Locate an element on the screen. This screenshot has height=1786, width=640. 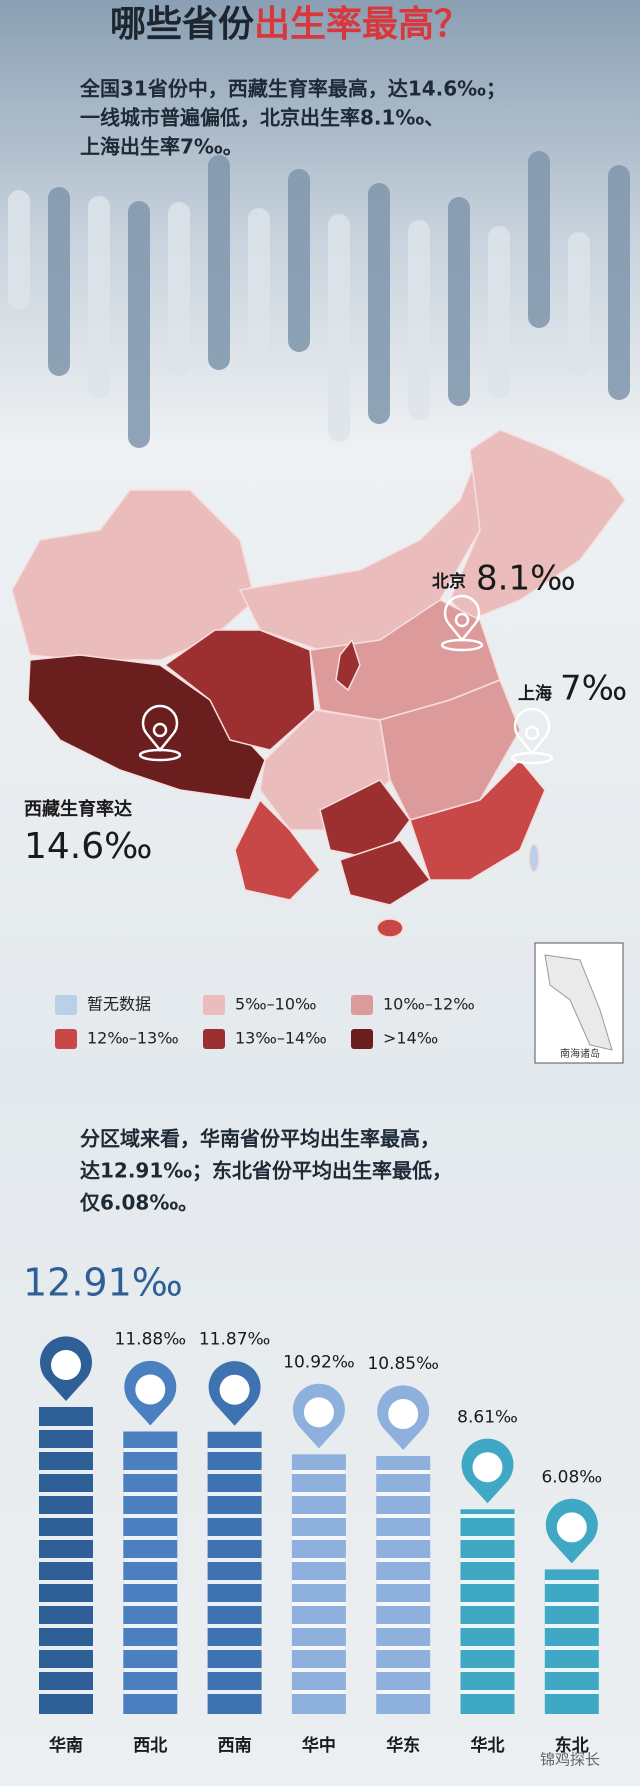
value-label: 10.85‰ is located at coordinates (402, 1364).